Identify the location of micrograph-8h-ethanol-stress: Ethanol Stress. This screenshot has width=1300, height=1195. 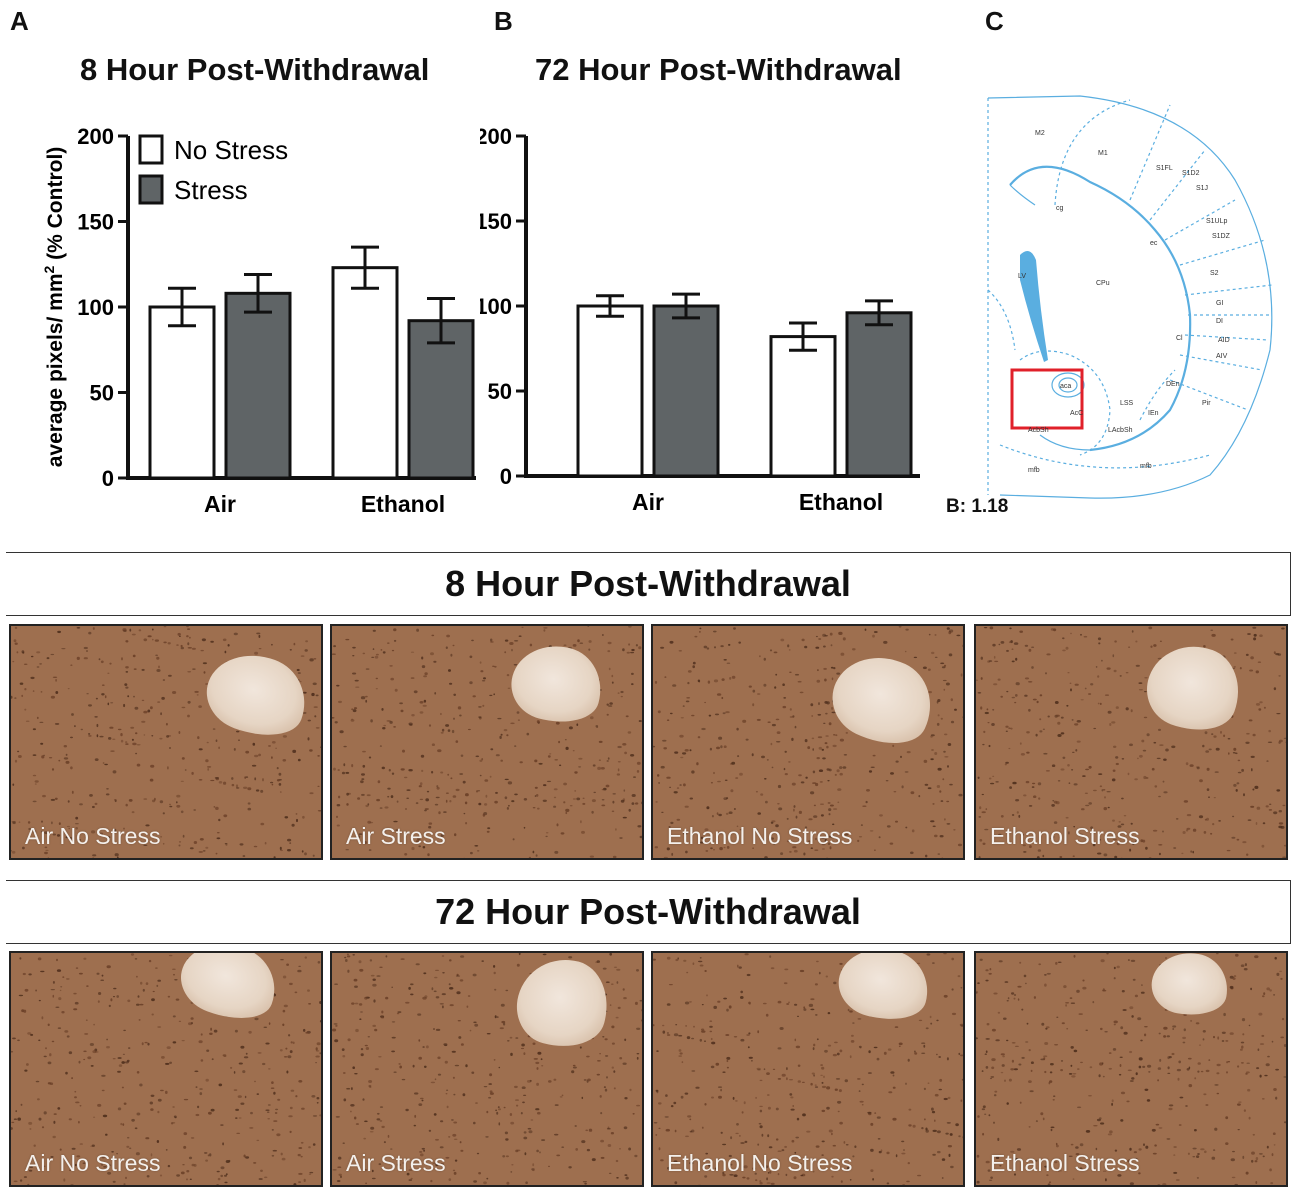
(1131, 742).